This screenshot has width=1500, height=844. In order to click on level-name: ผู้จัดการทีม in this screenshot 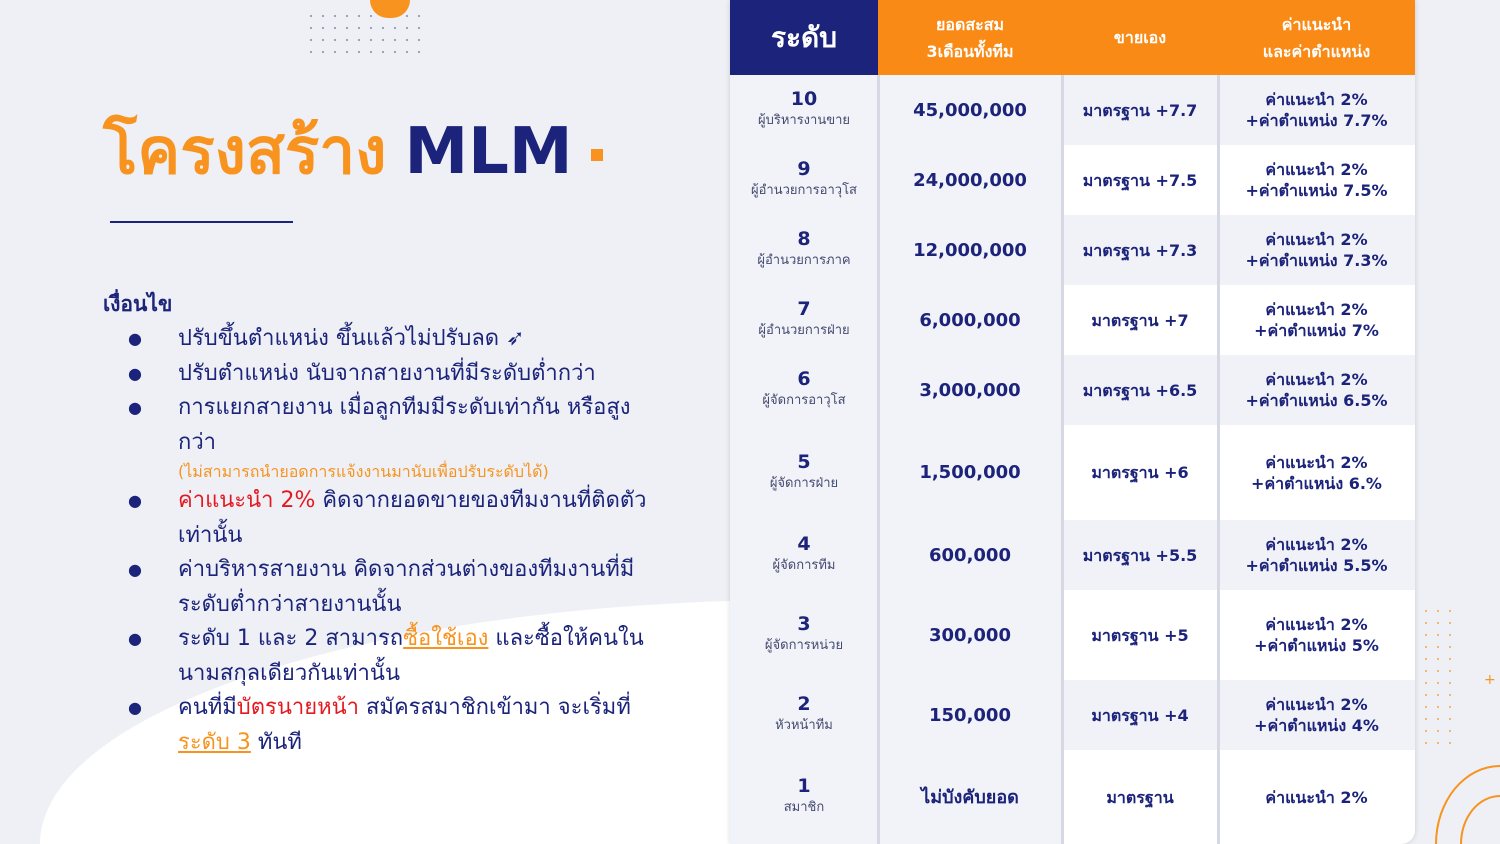, I will do `click(804, 565)`.